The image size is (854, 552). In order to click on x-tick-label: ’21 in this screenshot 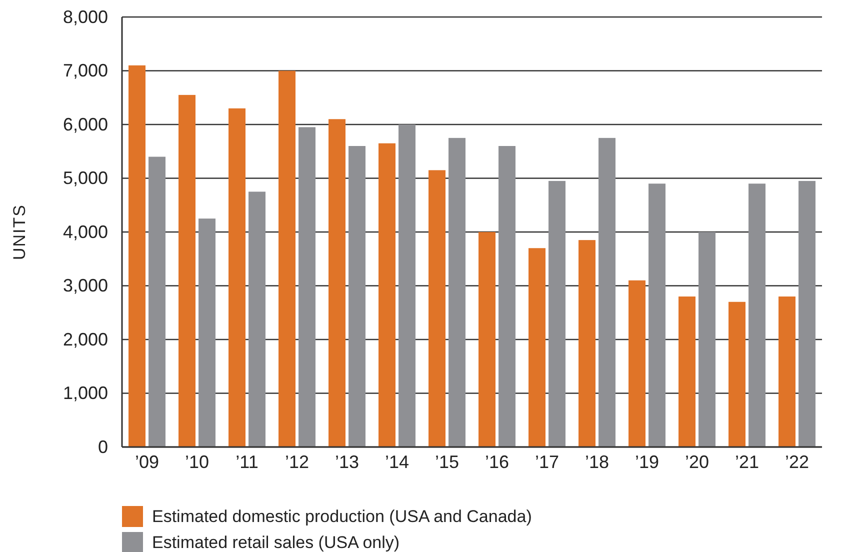, I will do `click(747, 462)`.